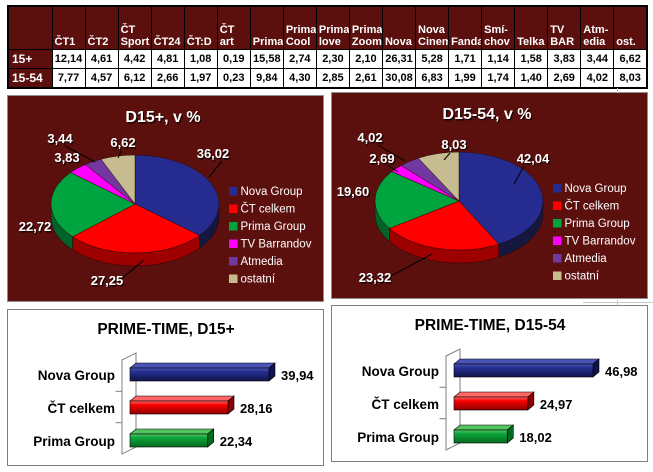  I want to click on value-cell: 2,69, so click(564, 78).